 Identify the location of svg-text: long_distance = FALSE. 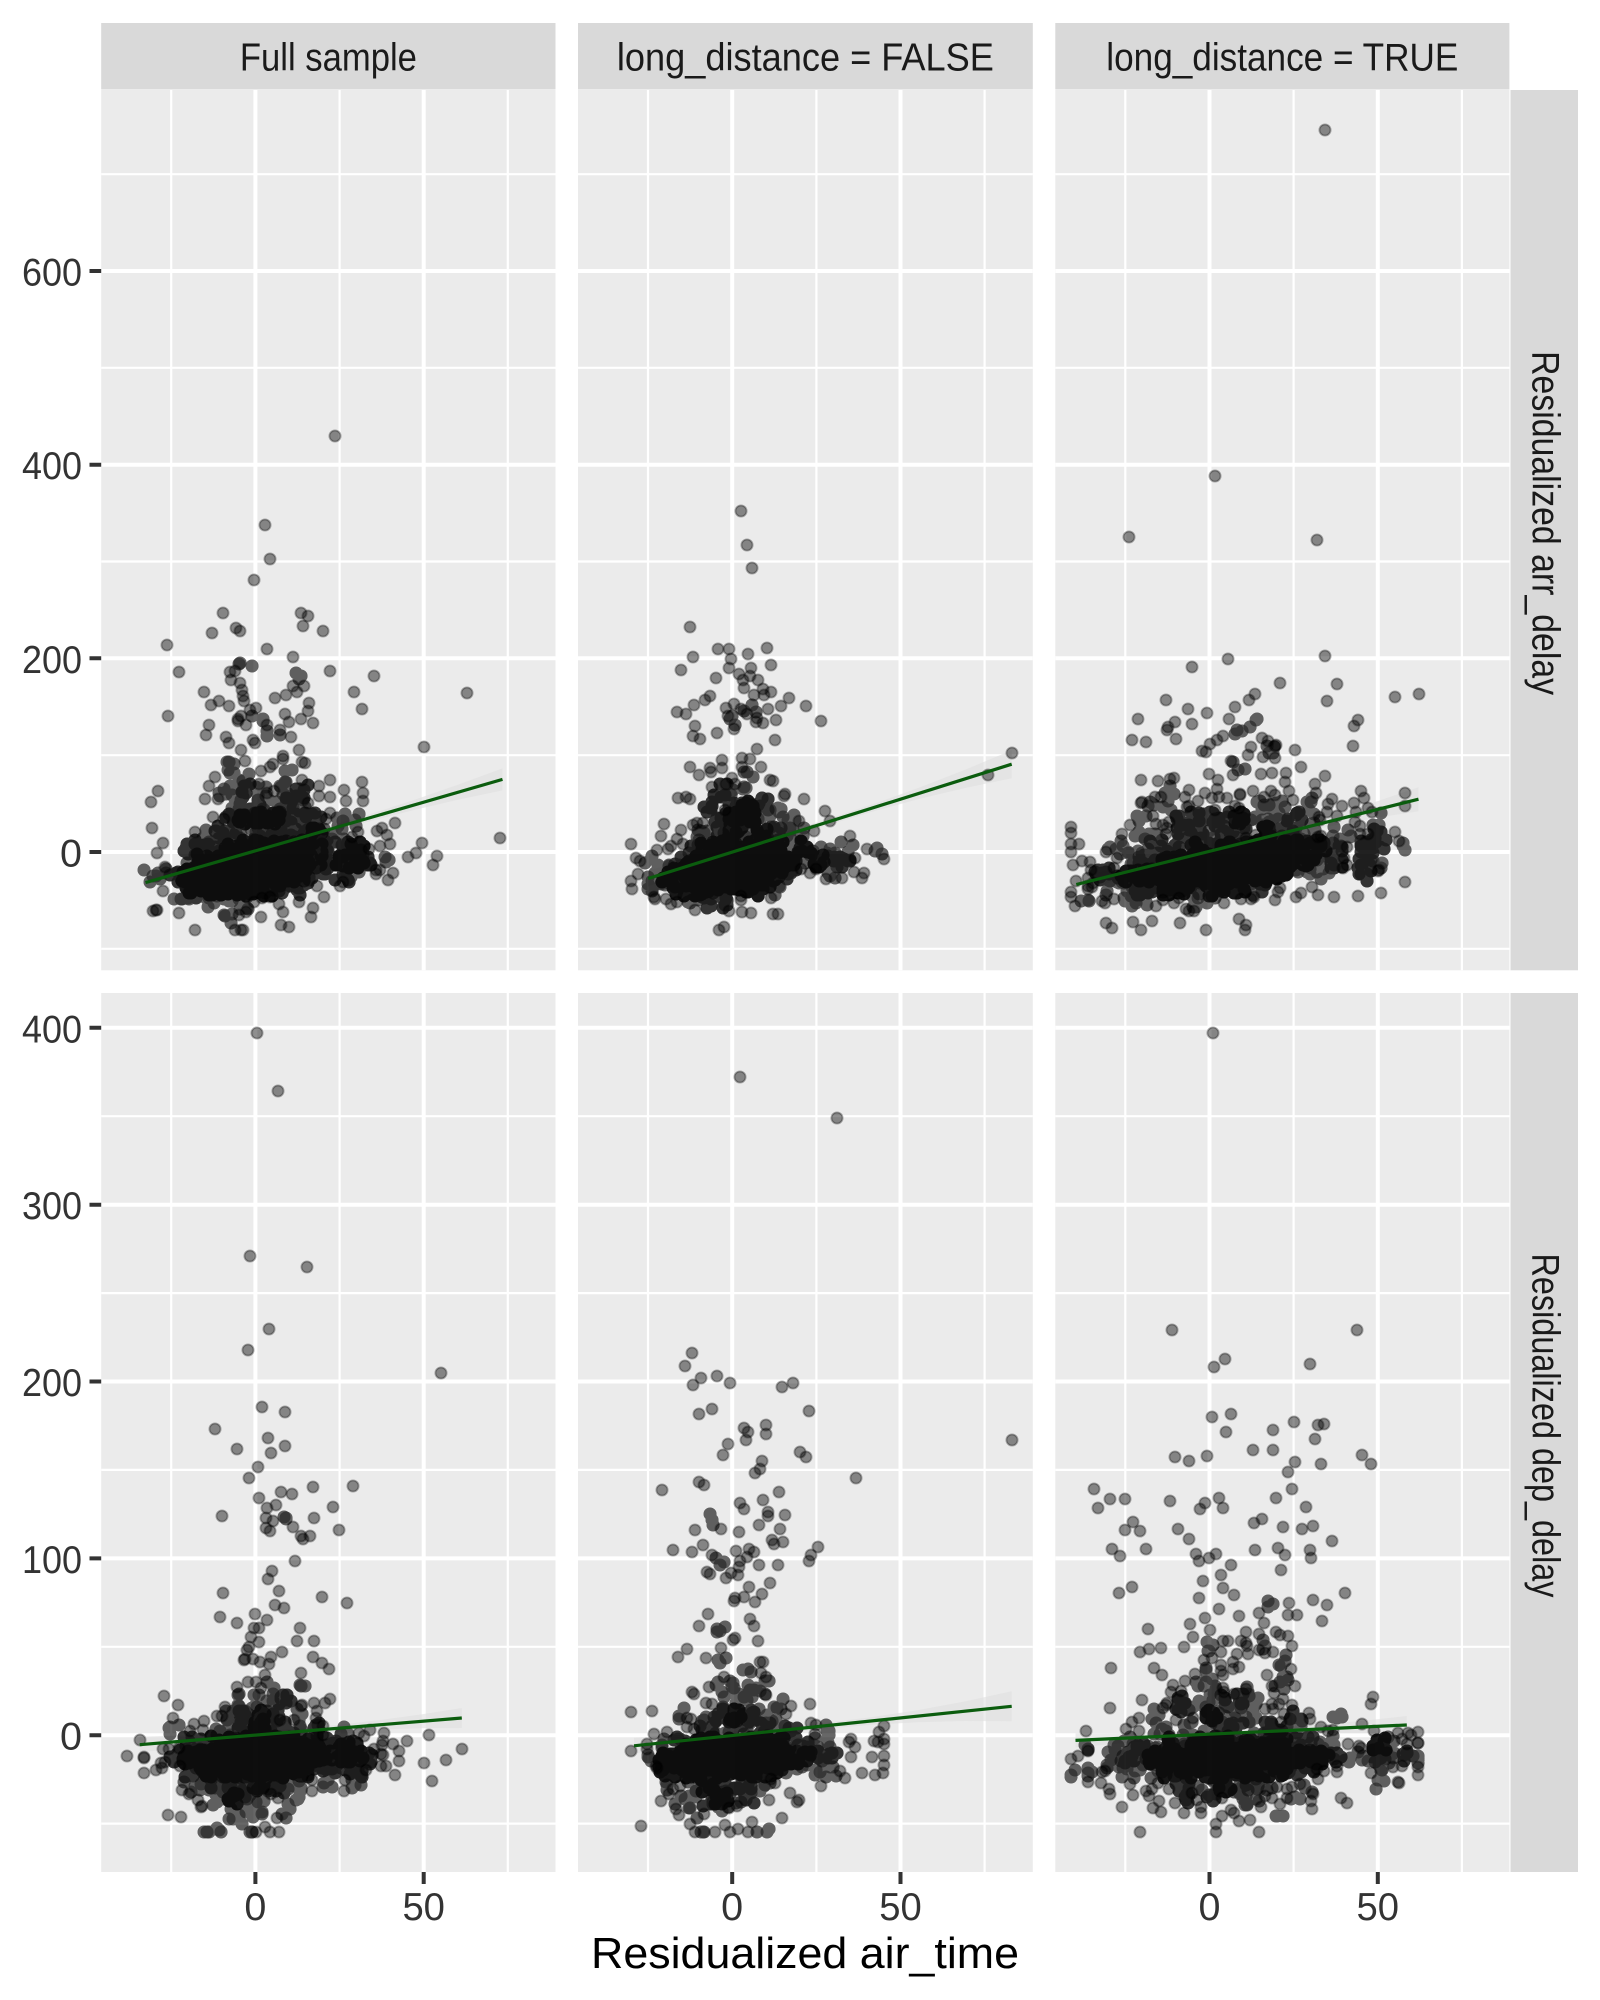
(805, 58).